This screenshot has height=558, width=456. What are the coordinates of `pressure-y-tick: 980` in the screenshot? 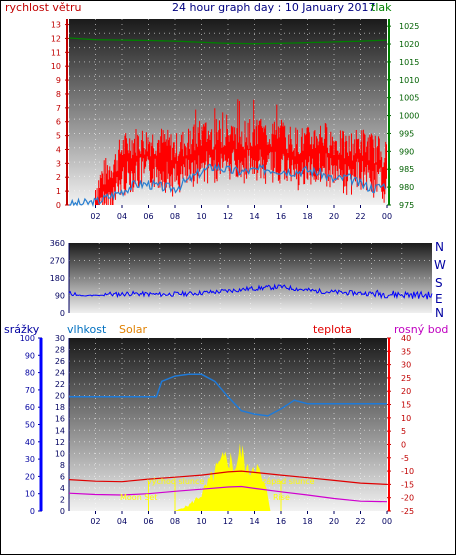 It's located at (406, 187).